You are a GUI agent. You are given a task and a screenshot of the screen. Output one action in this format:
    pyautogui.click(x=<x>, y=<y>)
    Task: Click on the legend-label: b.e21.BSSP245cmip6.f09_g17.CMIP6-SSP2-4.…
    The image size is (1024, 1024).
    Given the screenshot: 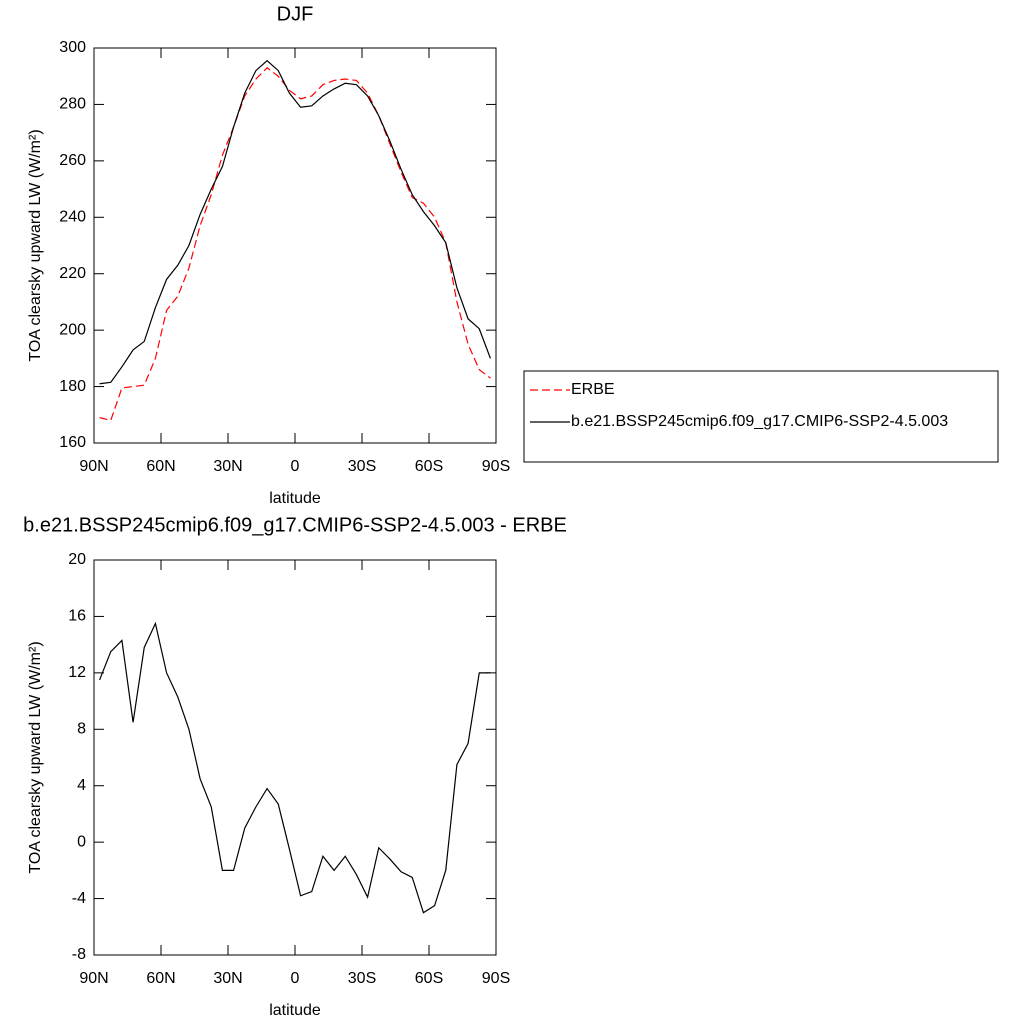 What is the action you would take?
    pyautogui.click(x=759, y=421)
    